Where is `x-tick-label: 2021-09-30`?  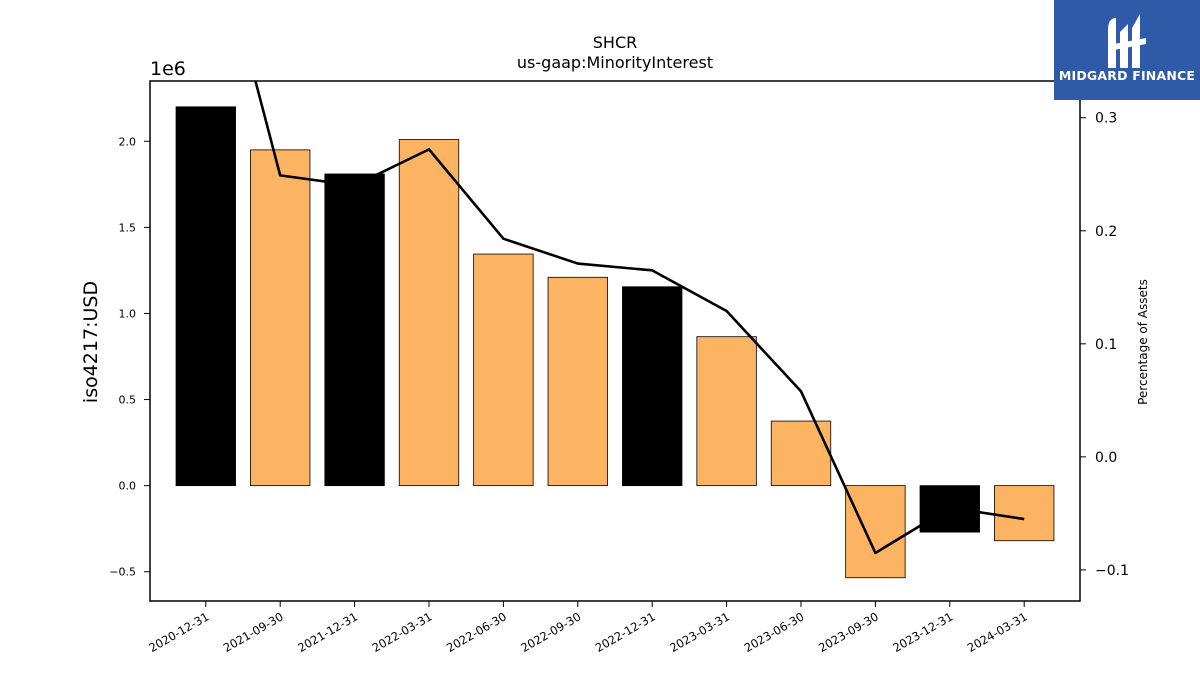 x-tick-label: 2021-09-30 is located at coordinates (253, 632).